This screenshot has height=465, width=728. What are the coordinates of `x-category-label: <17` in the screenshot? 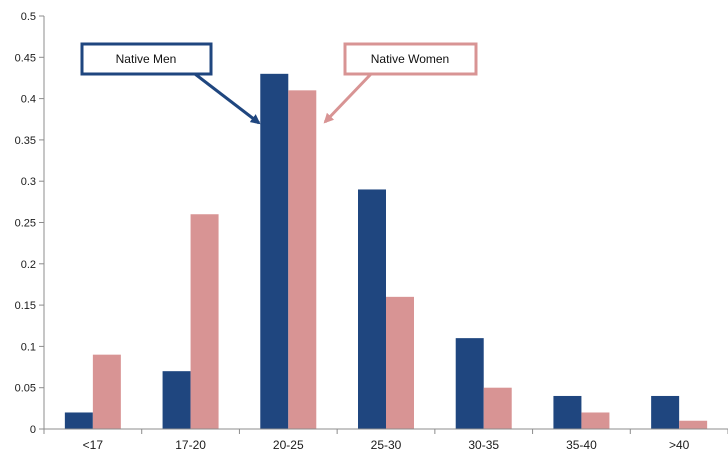 It's located at (93, 445).